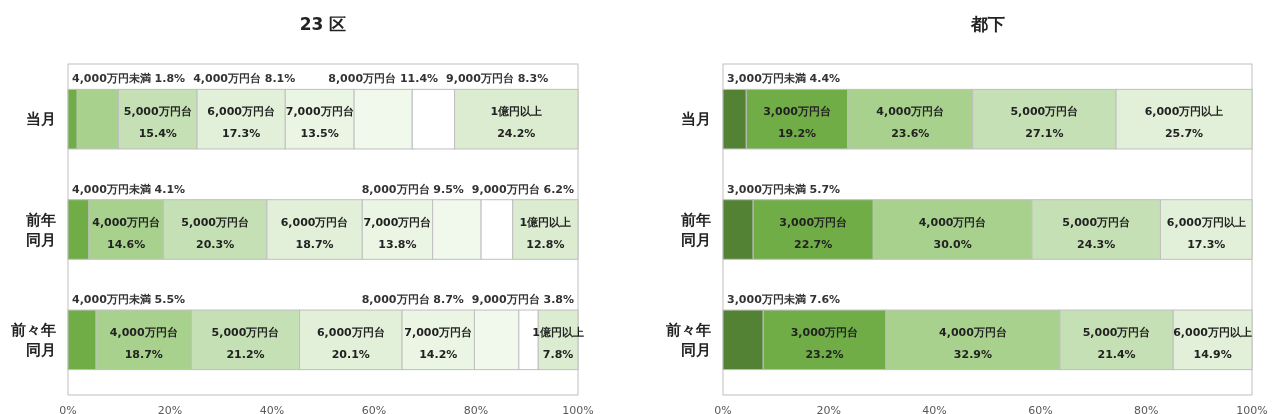  Describe the element at coordinates (129, 79) in the screenshot. I see `text: 4,000万円未満 1.8%` at that location.